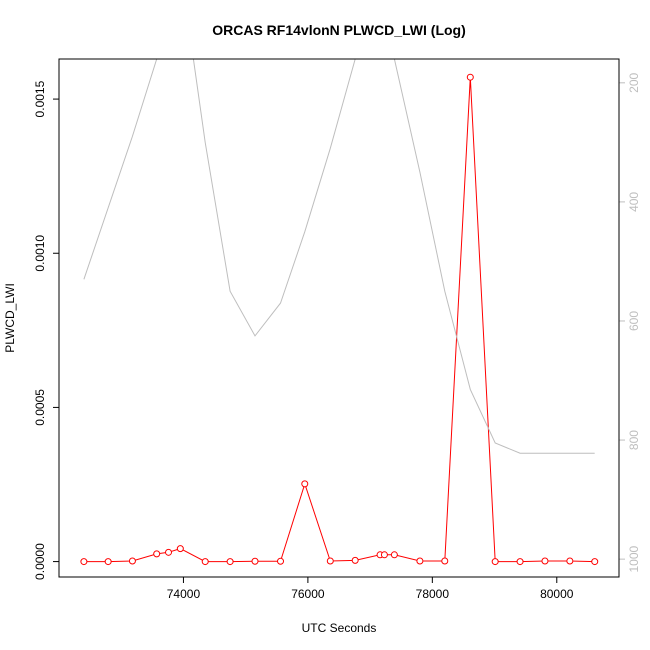  Describe the element at coordinates (634, 440) in the screenshot. I see `y2-tick-label: 800` at that location.